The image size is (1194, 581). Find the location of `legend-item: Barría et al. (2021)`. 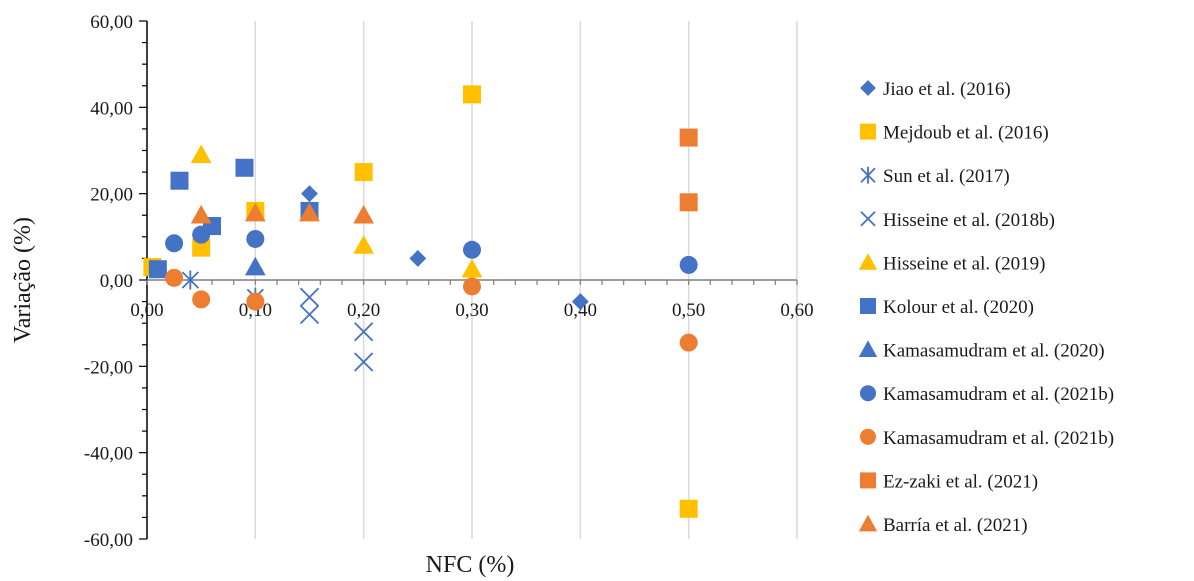

legend-item: Barría et al. (2021) is located at coordinates (943, 525).